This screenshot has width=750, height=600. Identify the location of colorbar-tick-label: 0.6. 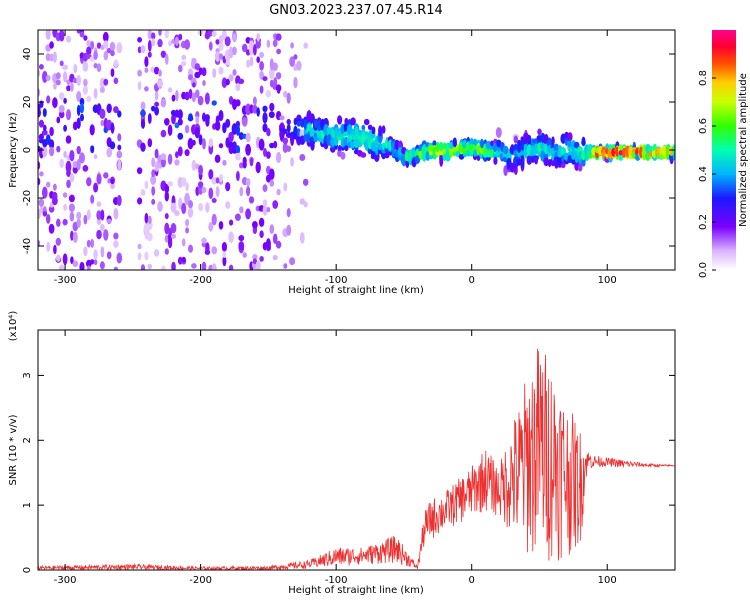
(703, 126).